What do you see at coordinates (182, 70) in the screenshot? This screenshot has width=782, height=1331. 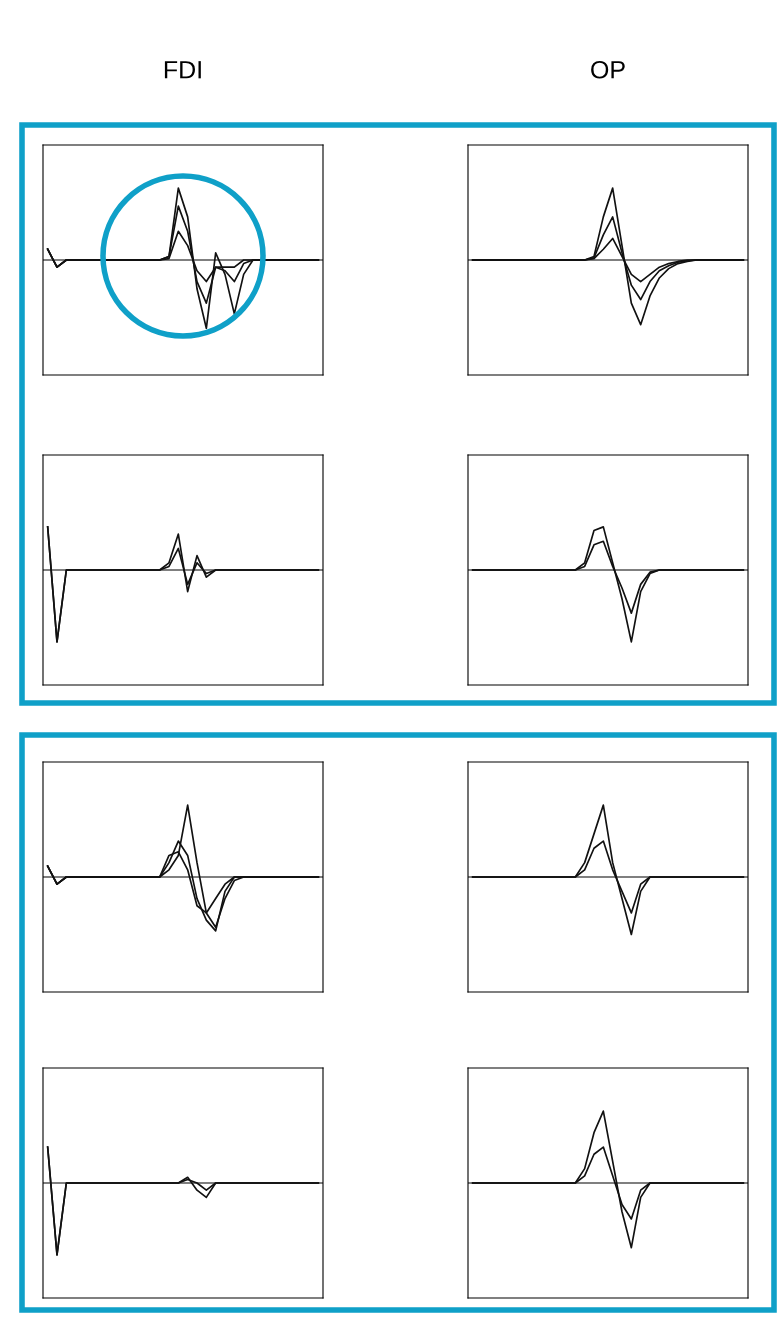 I see `chart-title: FDI` at bounding box center [182, 70].